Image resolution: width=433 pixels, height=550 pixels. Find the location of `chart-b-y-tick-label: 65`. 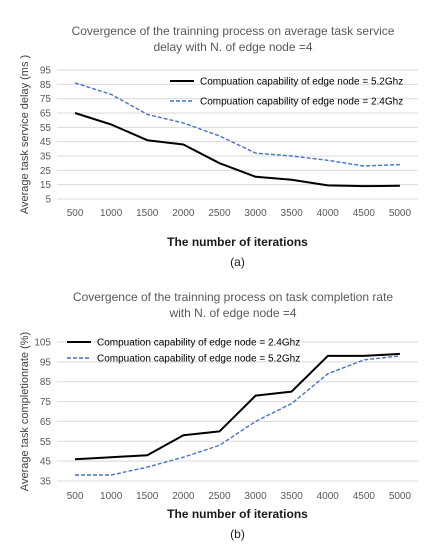

chart-b-y-tick-label: 65 is located at coordinates (46, 422).